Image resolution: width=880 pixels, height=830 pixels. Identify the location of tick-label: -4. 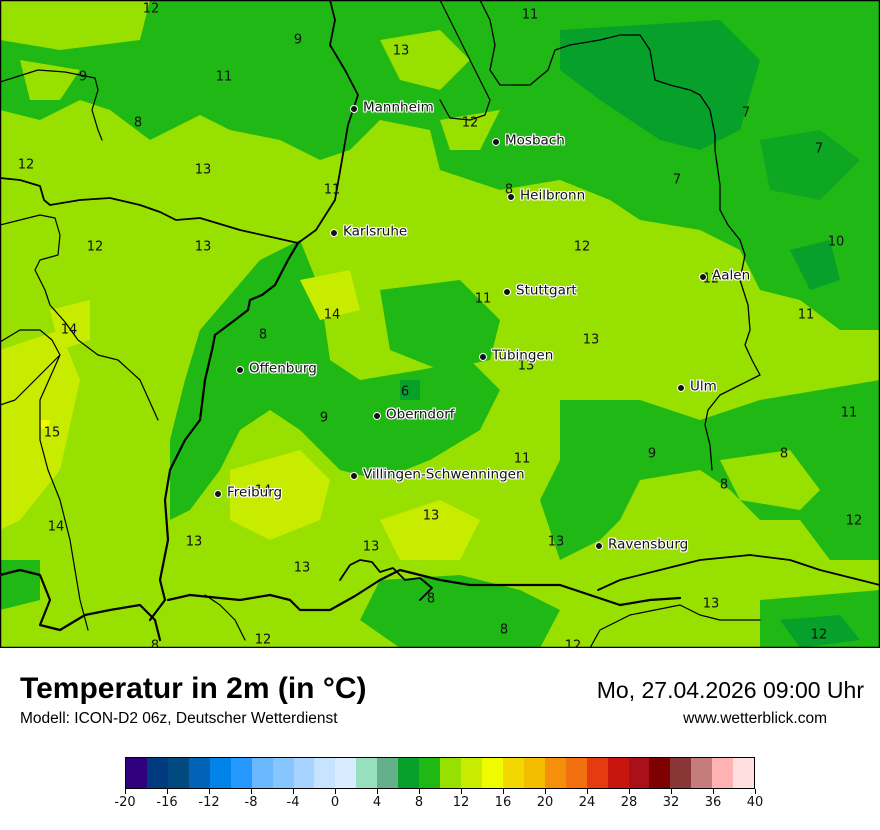
(293, 802).